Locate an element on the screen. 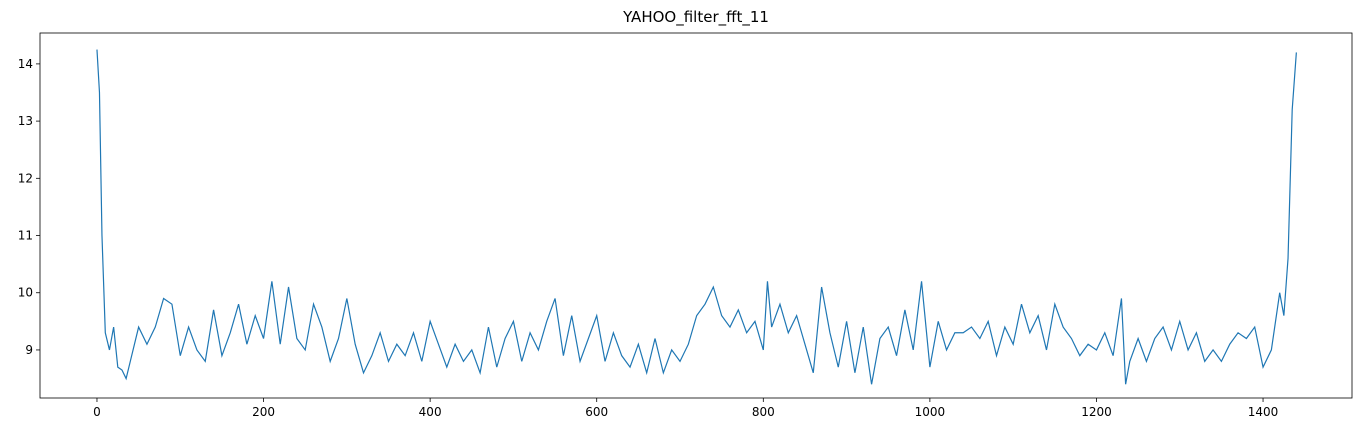 This screenshot has height=439, width=1364. y-tick-label: 13 is located at coordinates (25, 121).